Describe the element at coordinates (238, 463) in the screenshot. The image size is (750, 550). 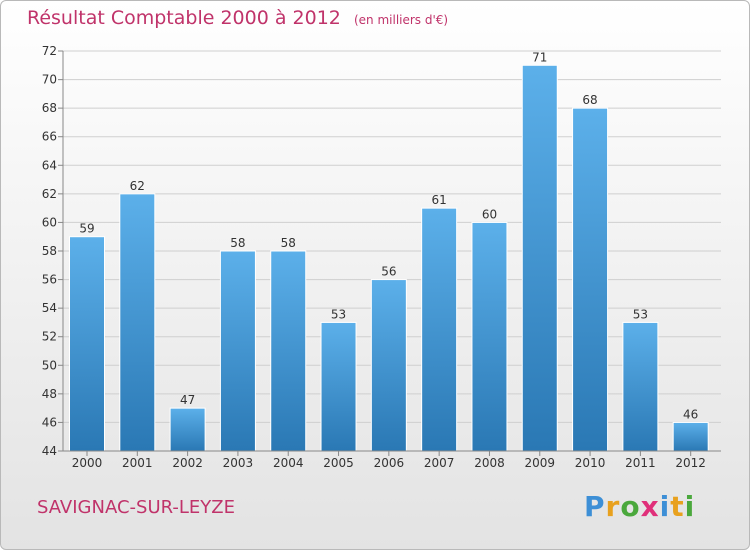
I see `x-tick-label: 2003` at that location.